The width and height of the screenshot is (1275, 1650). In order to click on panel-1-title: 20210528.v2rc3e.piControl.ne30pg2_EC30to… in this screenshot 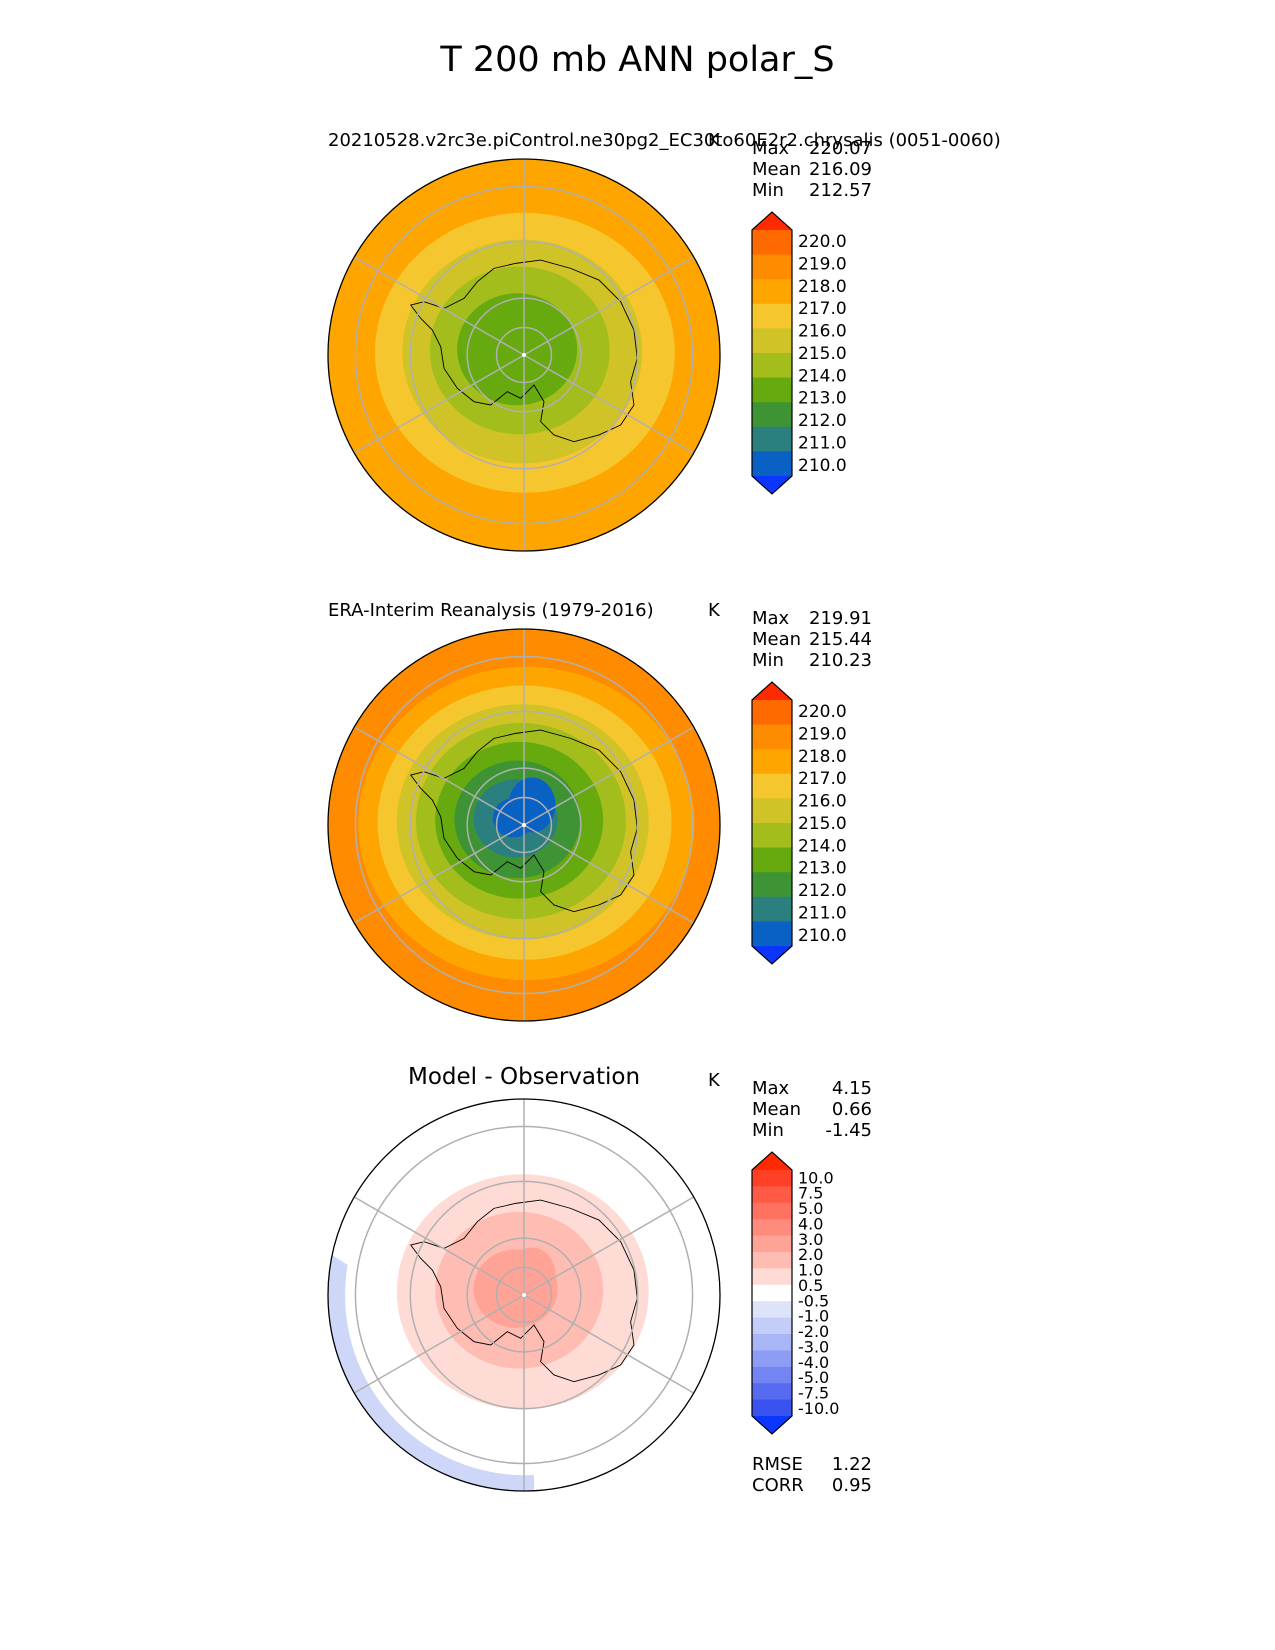, I will do `click(664, 140)`.